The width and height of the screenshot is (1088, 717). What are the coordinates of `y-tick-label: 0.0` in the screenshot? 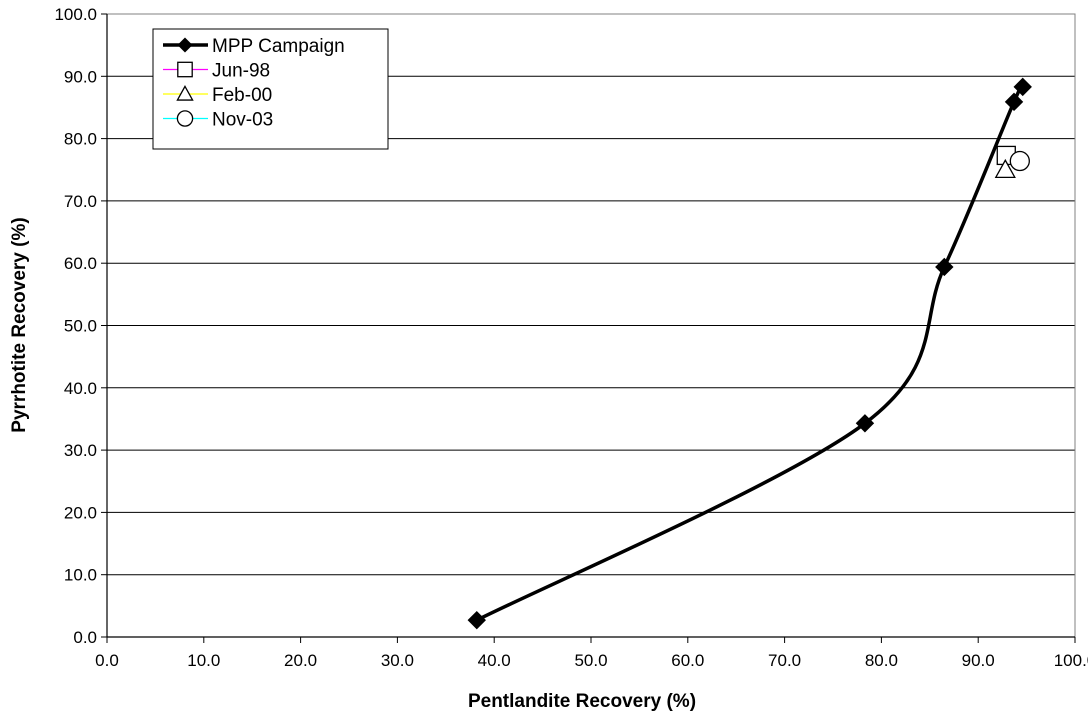 It's located at (85, 637).